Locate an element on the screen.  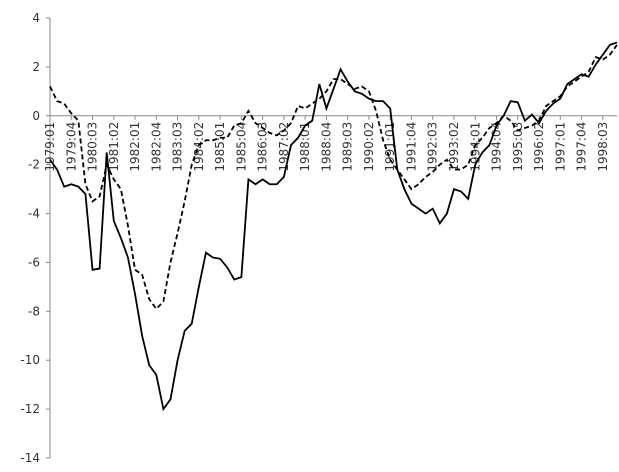
y-tick-label: -6 is located at coordinates (34, 262).